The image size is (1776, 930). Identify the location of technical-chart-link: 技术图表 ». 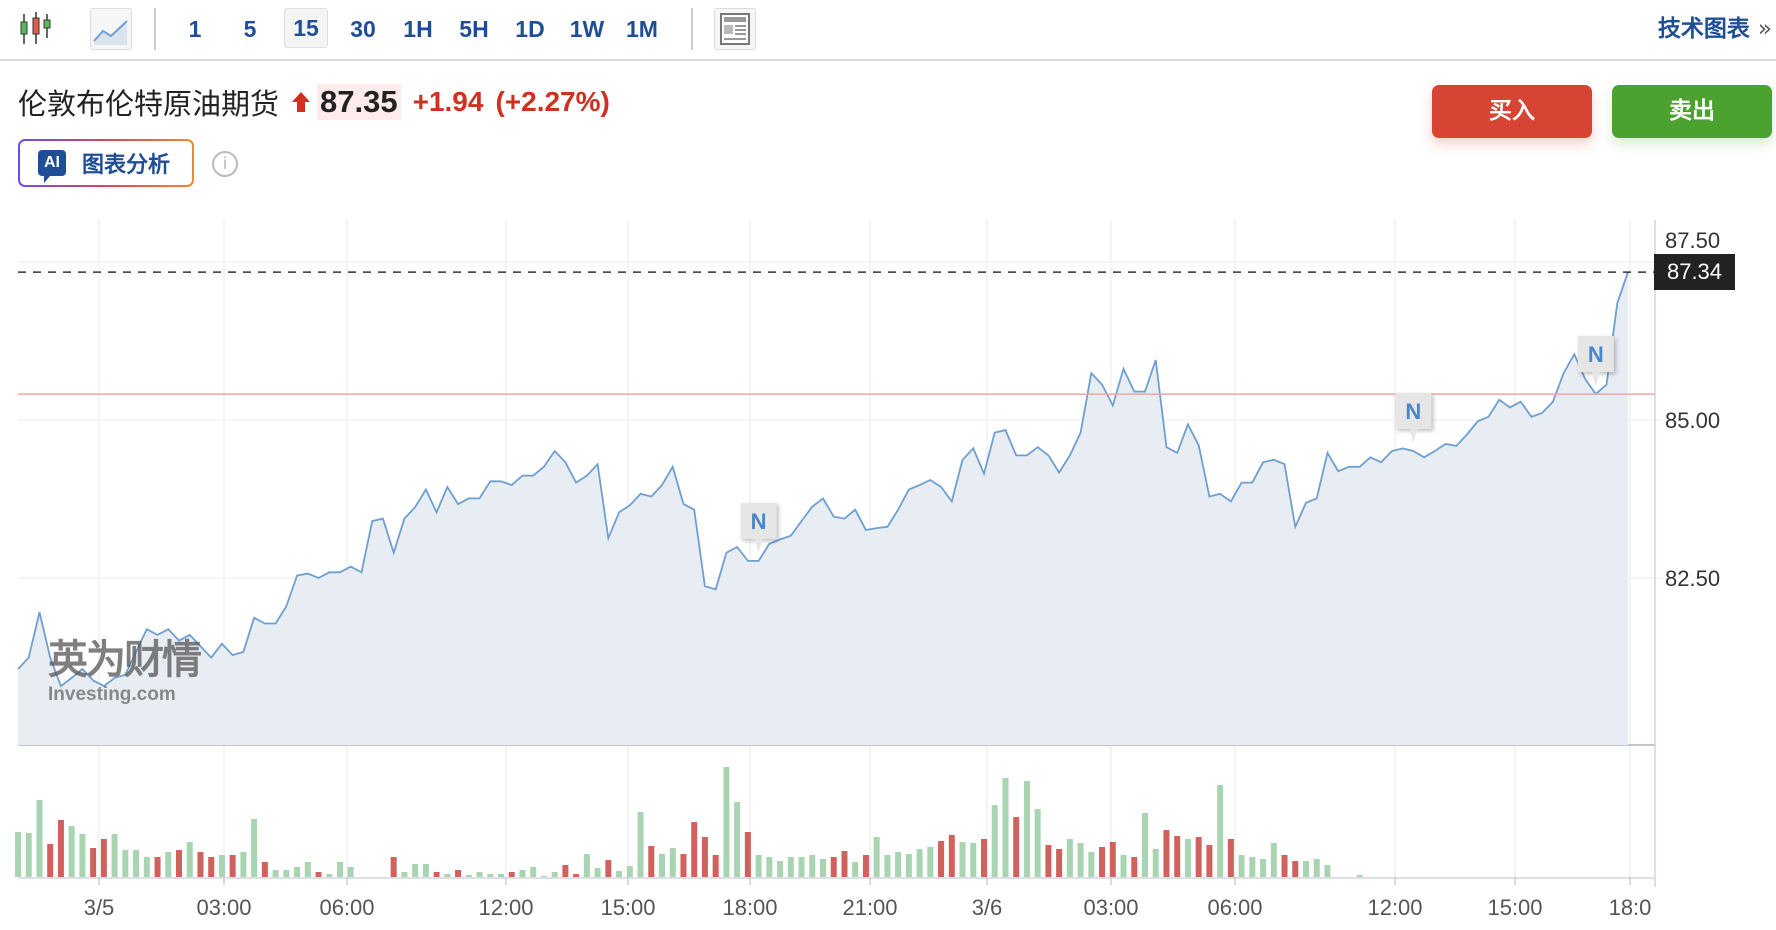
(1715, 29).